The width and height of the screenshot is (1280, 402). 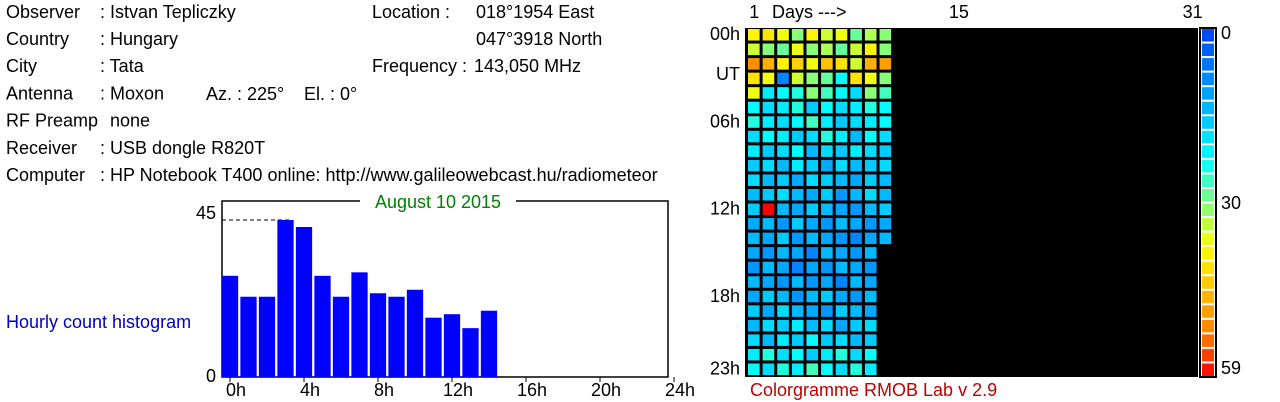 I want to click on x-tick-label: 24h, so click(x=680, y=390).